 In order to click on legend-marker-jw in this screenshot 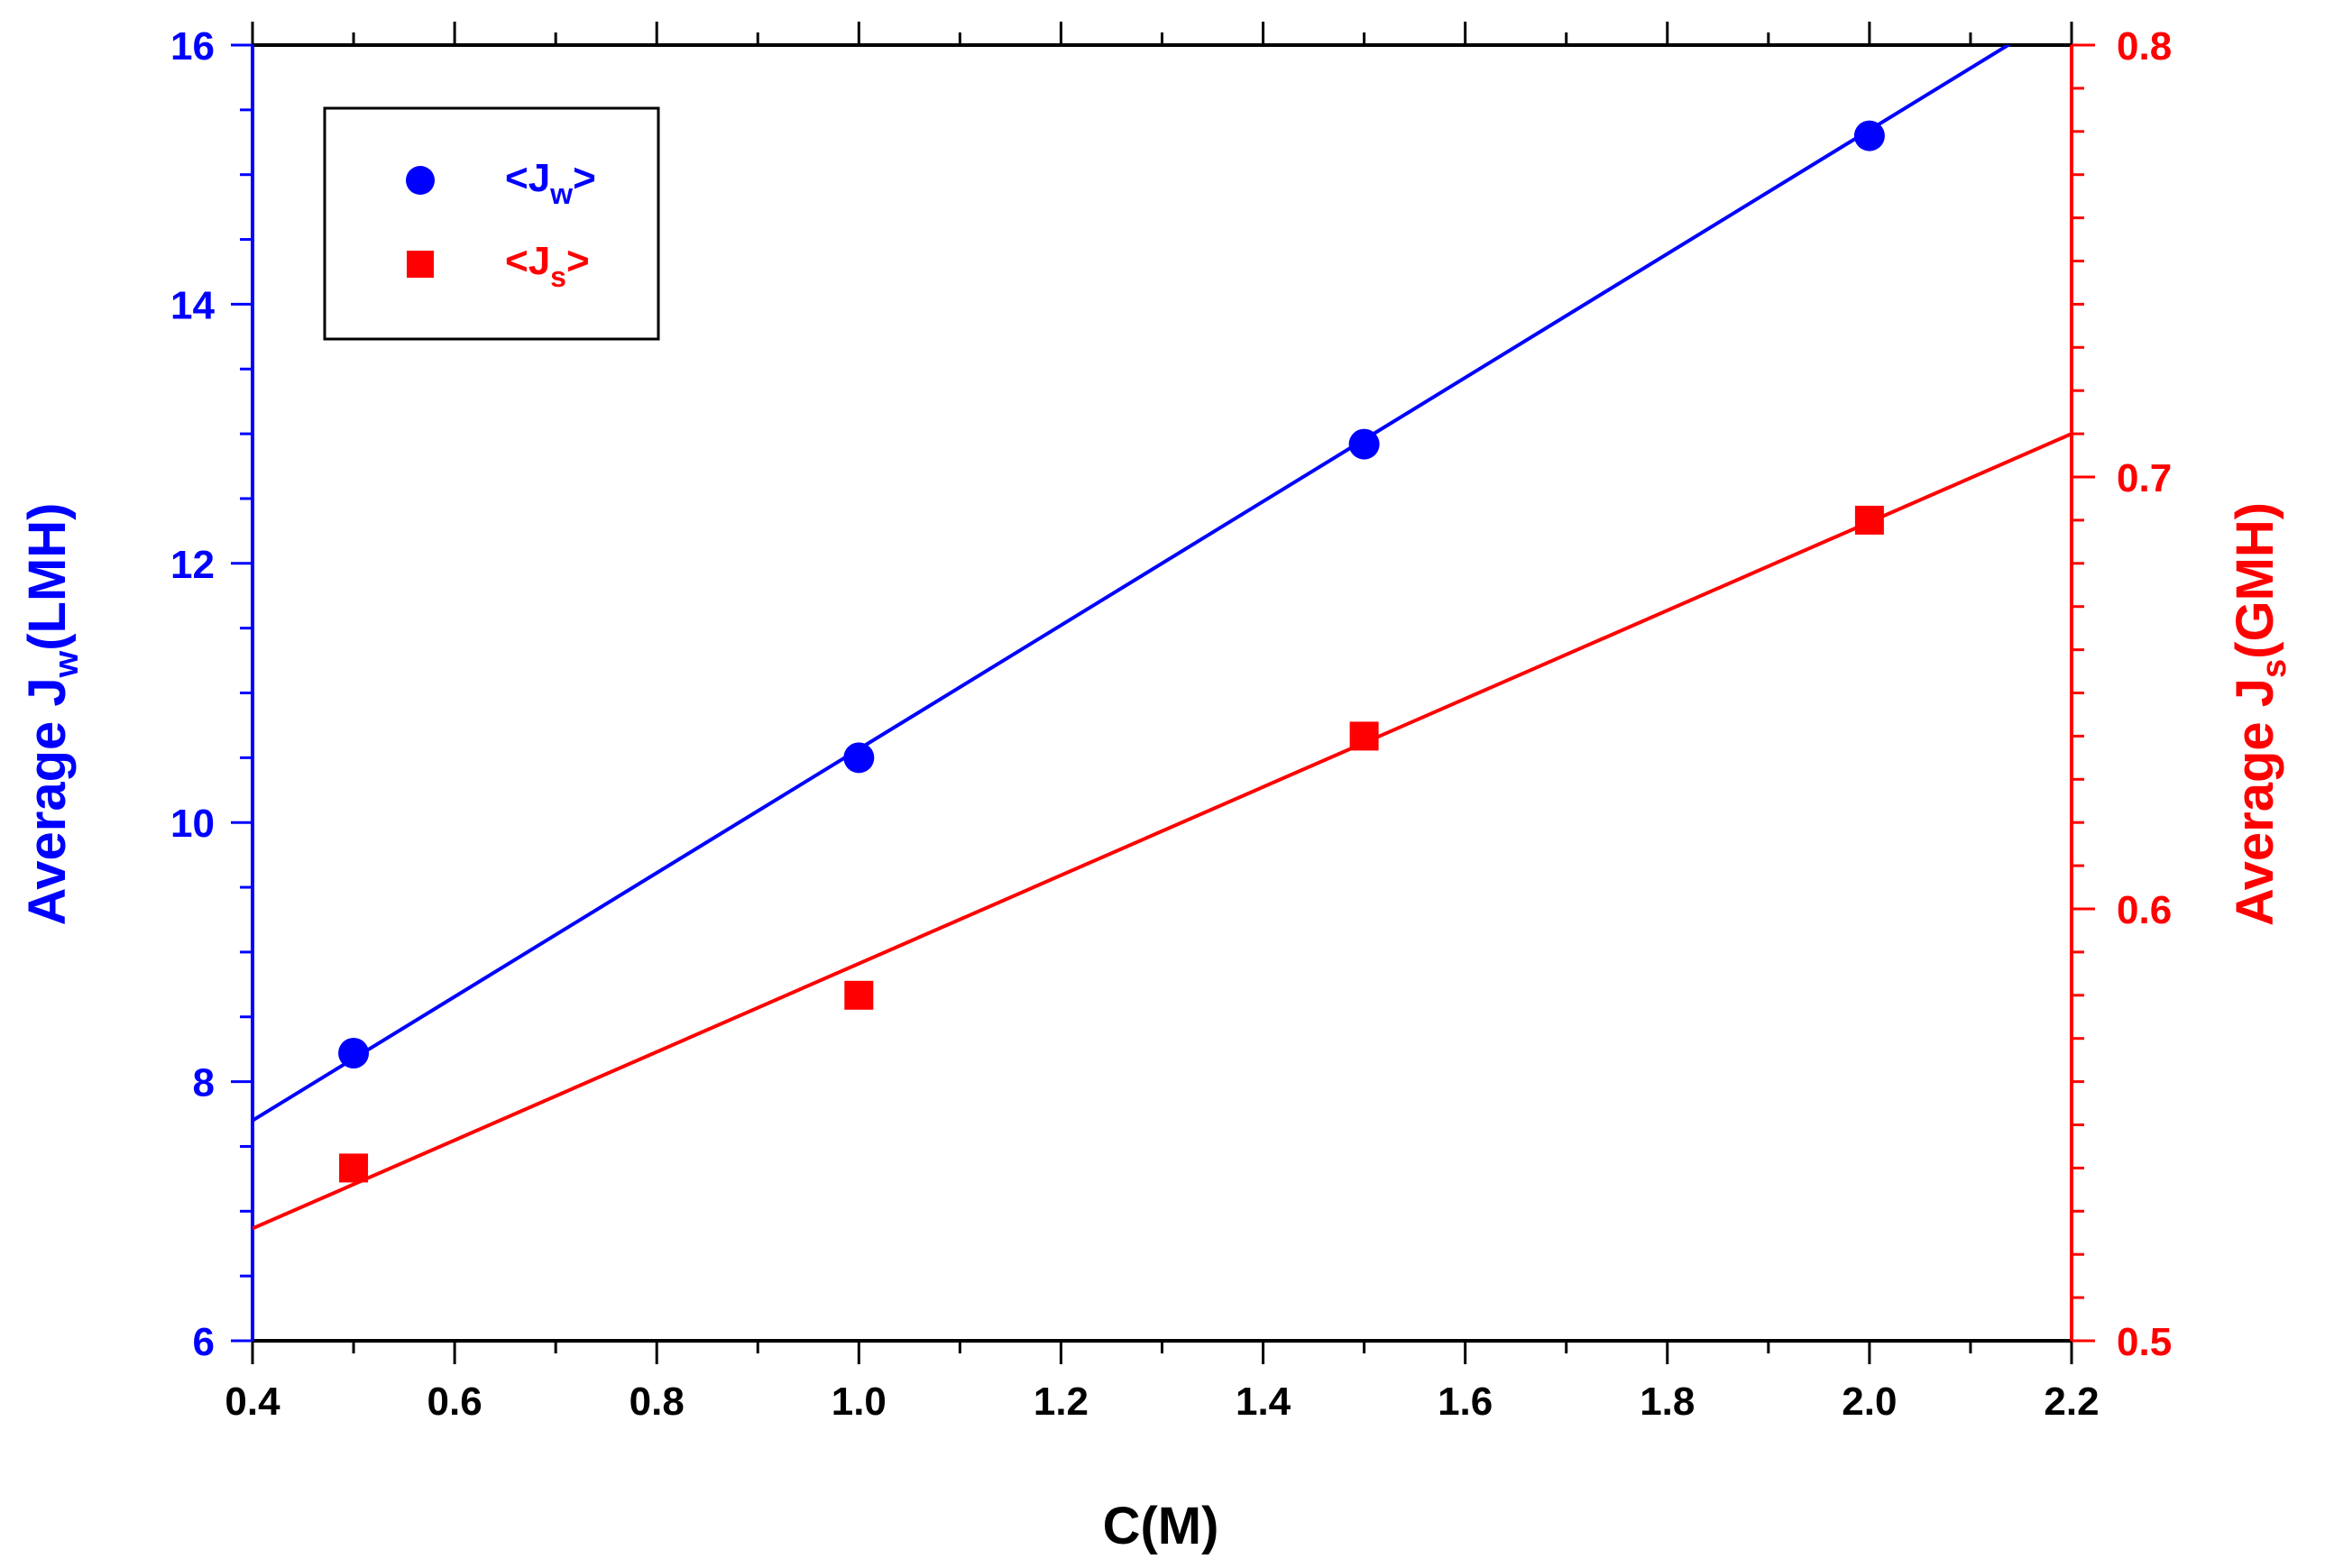, I will do `click(421, 181)`.